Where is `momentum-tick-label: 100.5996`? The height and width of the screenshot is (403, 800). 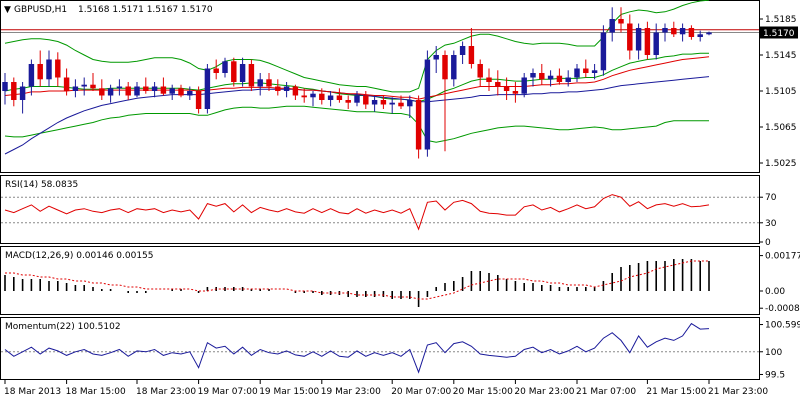 momentum-tick-label: 100.5996 is located at coordinates (782, 326).